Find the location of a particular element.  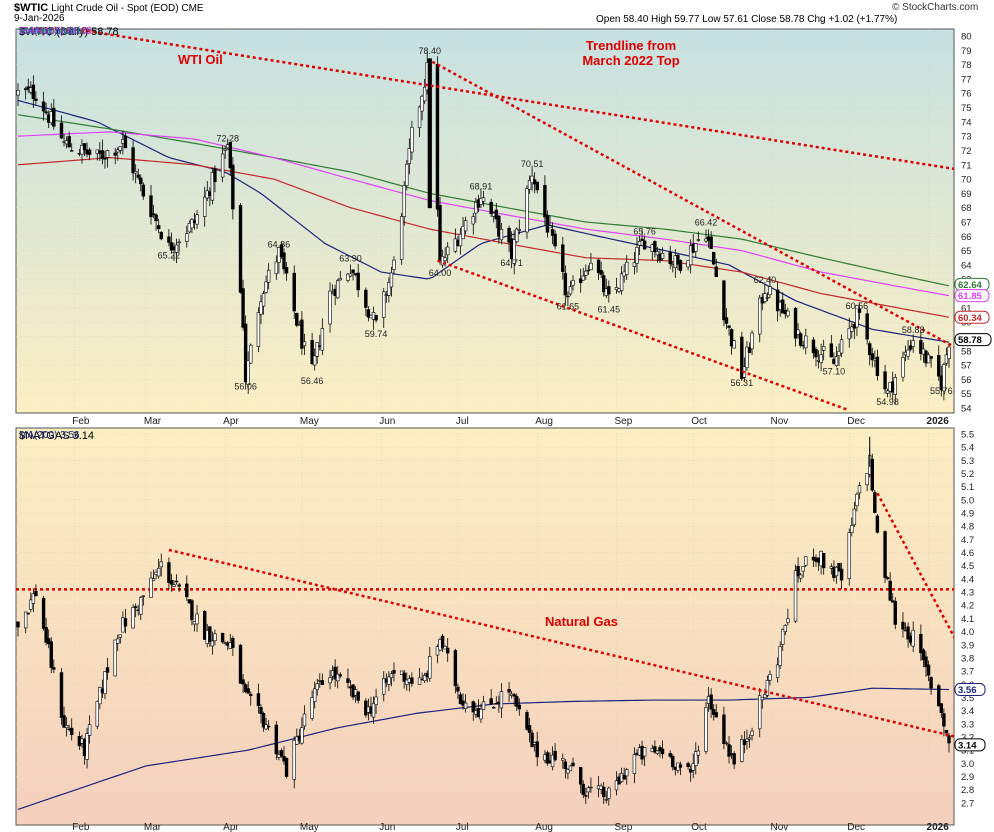

y-tick-label: 67 is located at coordinates (966, 223).